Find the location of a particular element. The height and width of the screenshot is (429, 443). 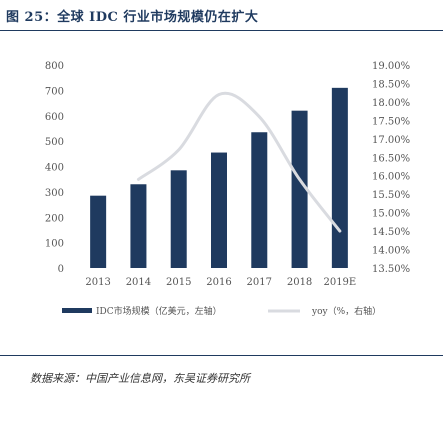

x-tick-label-2015: 2015 is located at coordinates (178, 282).